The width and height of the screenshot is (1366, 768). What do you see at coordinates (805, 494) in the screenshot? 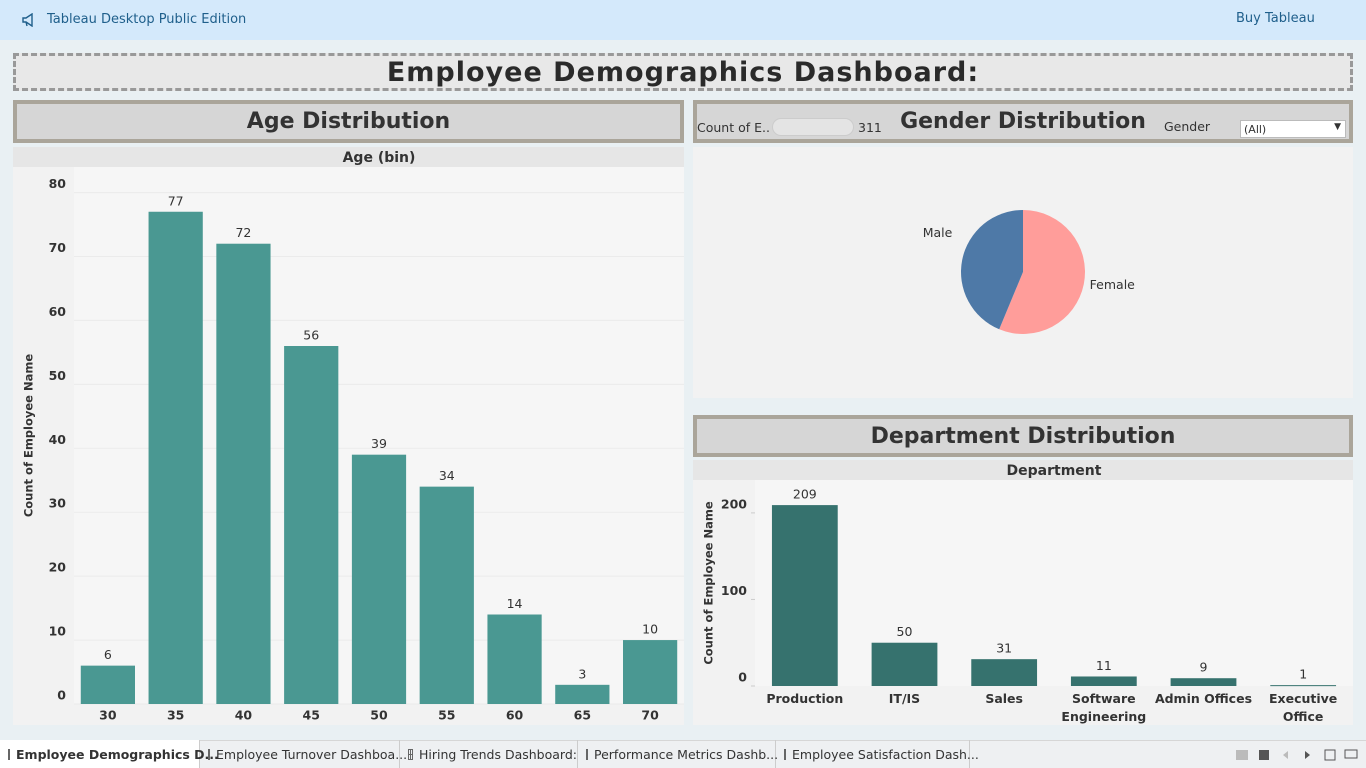
I see `data-label: 209` at bounding box center [805, 494].